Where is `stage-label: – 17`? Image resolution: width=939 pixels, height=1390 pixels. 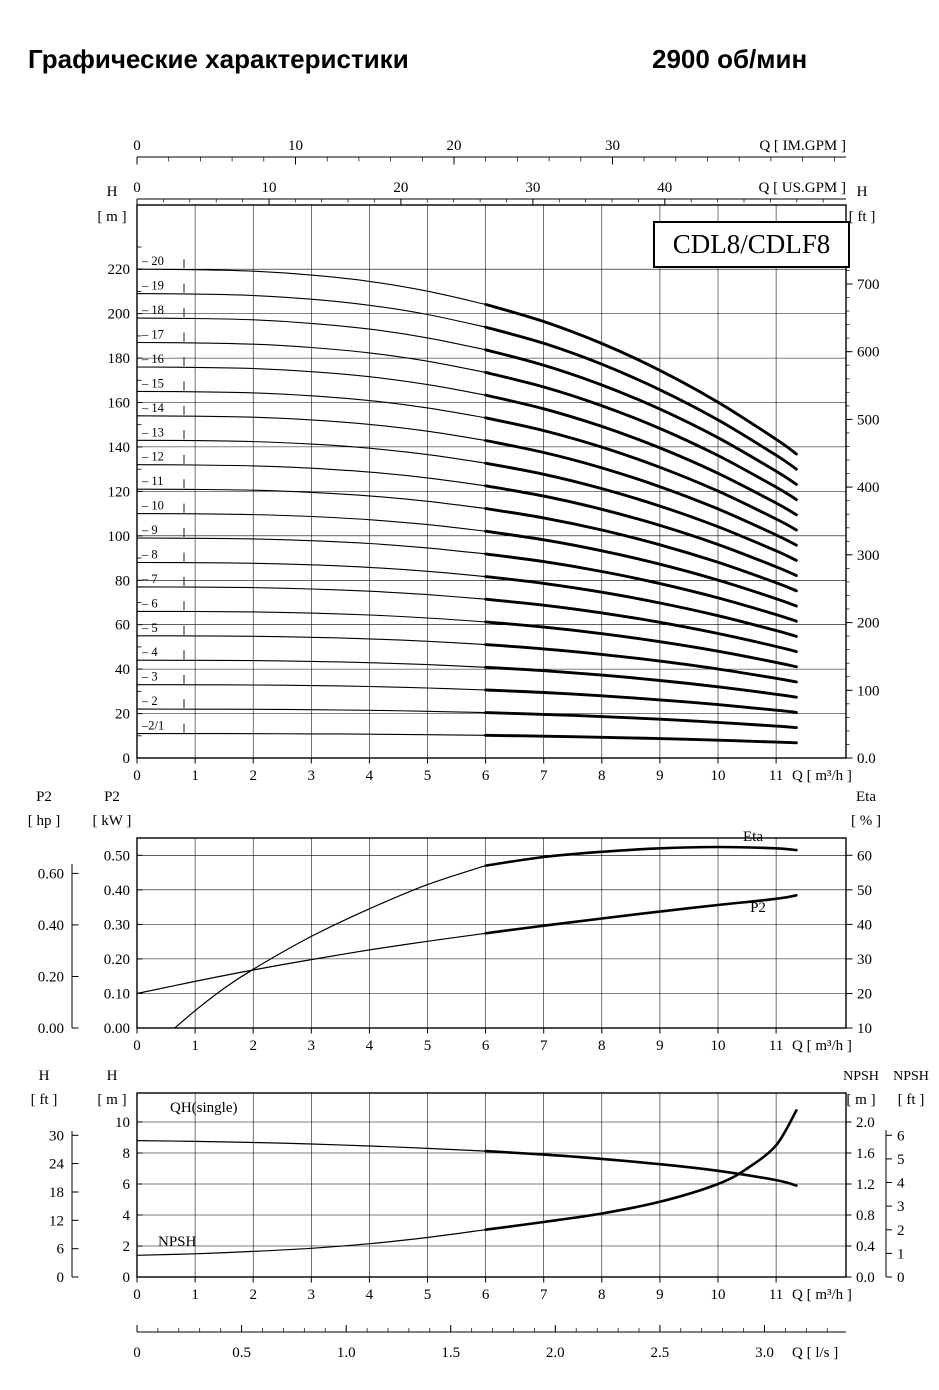
stage-label: – 17 is located at coordinates (152, 335).